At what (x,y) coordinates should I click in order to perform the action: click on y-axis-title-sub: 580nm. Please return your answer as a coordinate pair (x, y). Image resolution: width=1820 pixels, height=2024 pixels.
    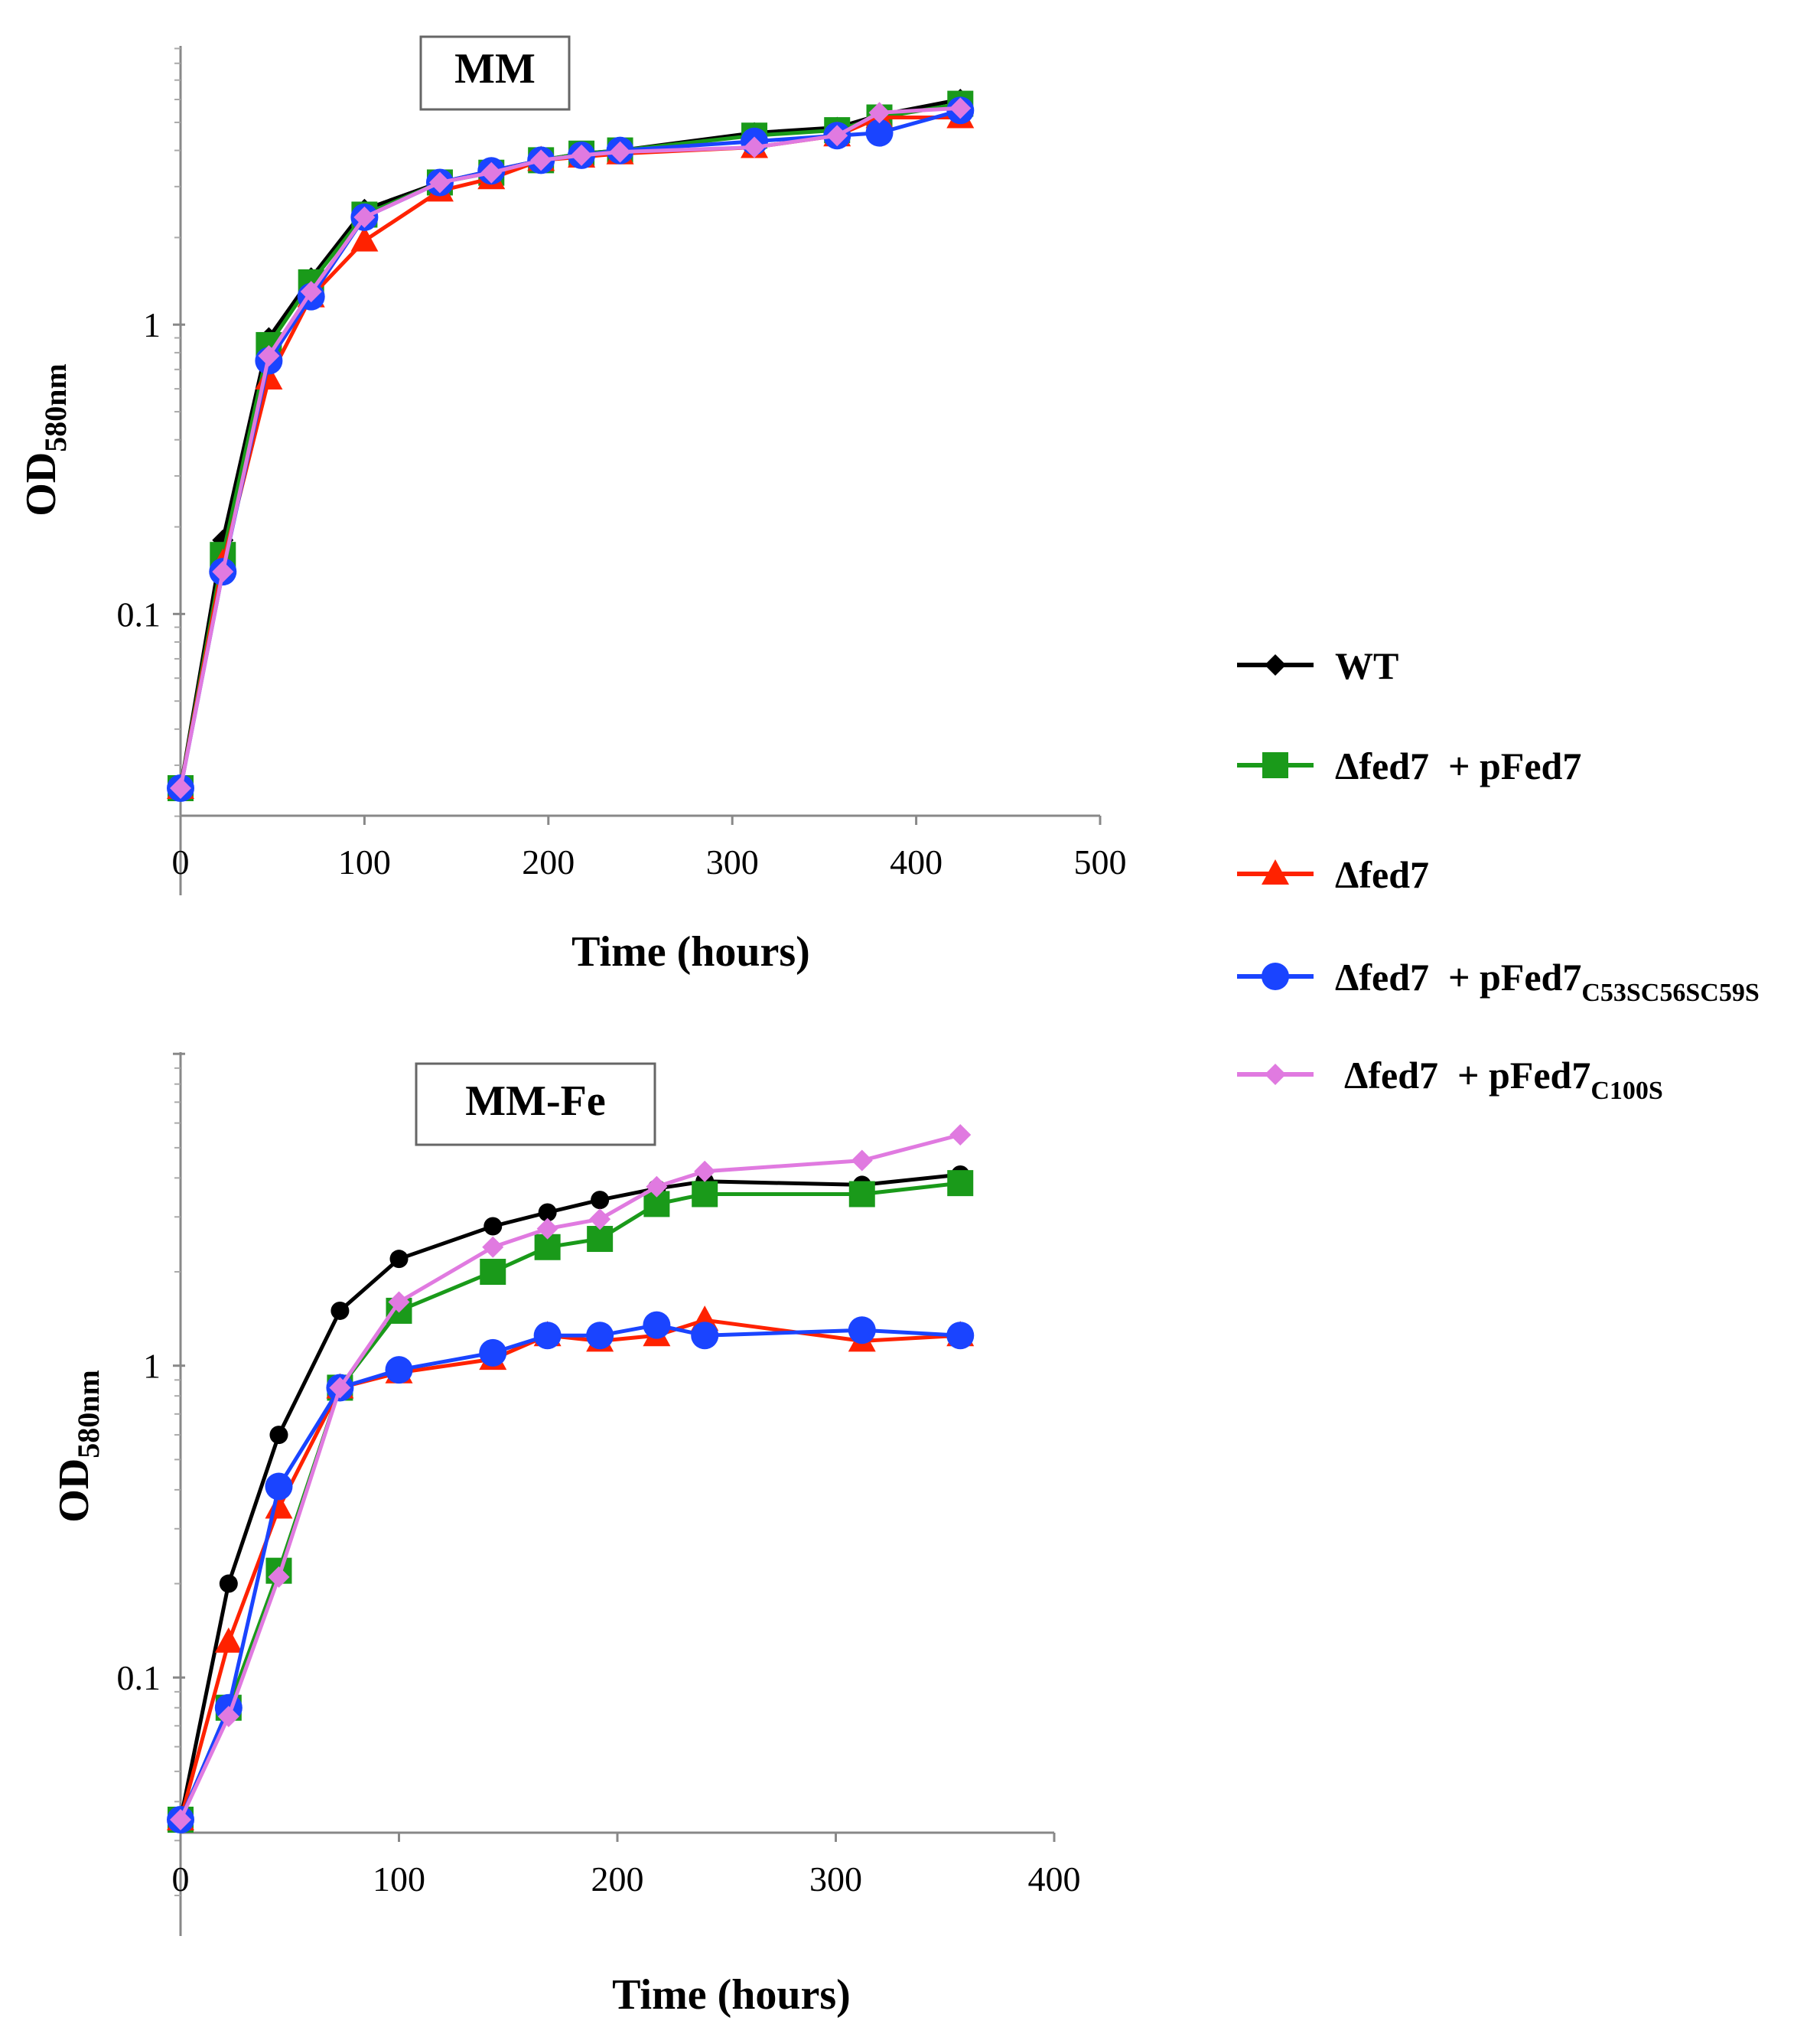
    Looking at the image, I should click on (88, 1414).